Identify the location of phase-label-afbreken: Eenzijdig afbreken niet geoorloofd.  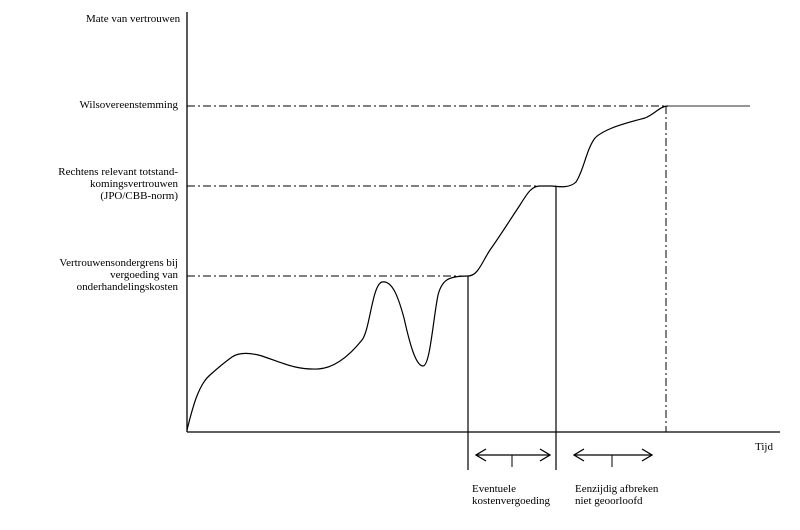
(617, 495).